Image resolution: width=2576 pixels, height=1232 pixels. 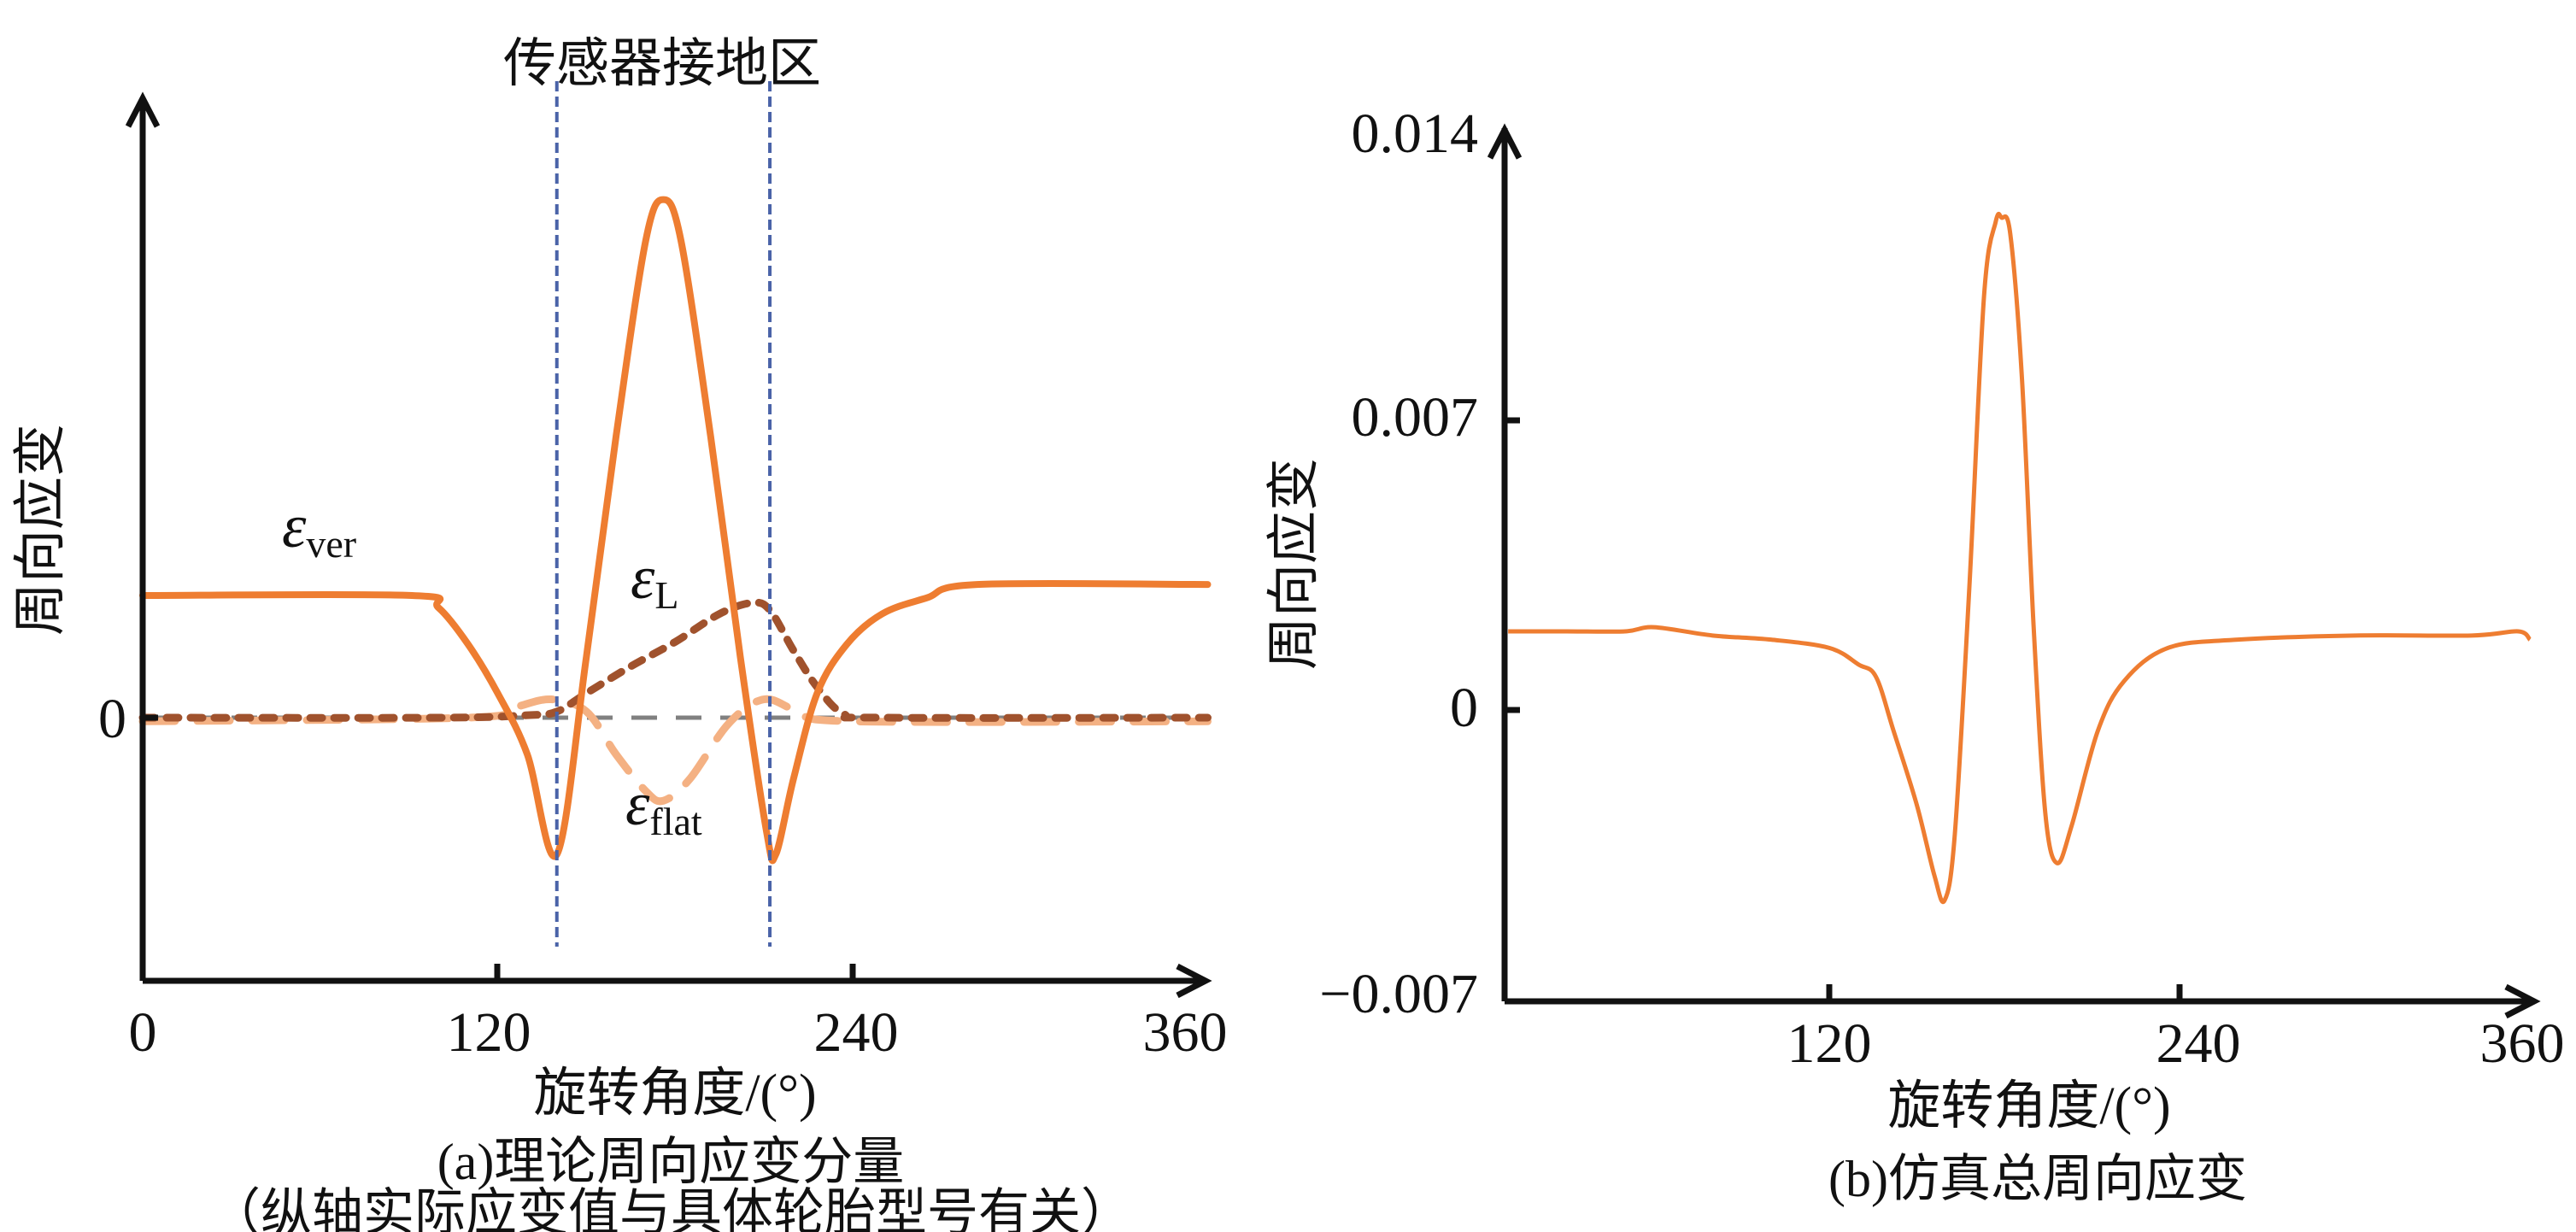 I want to click on panel-a-xtick-label: 0, so click(x=143, y=1032).